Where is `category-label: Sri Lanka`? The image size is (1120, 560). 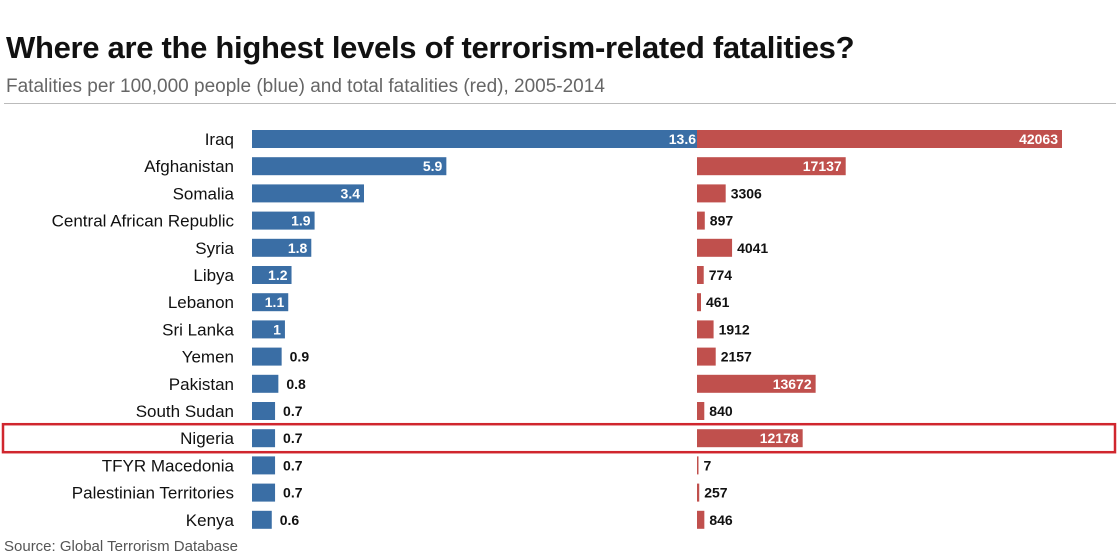
category-label: Sri Lanka is located at coordinates (198, 329).